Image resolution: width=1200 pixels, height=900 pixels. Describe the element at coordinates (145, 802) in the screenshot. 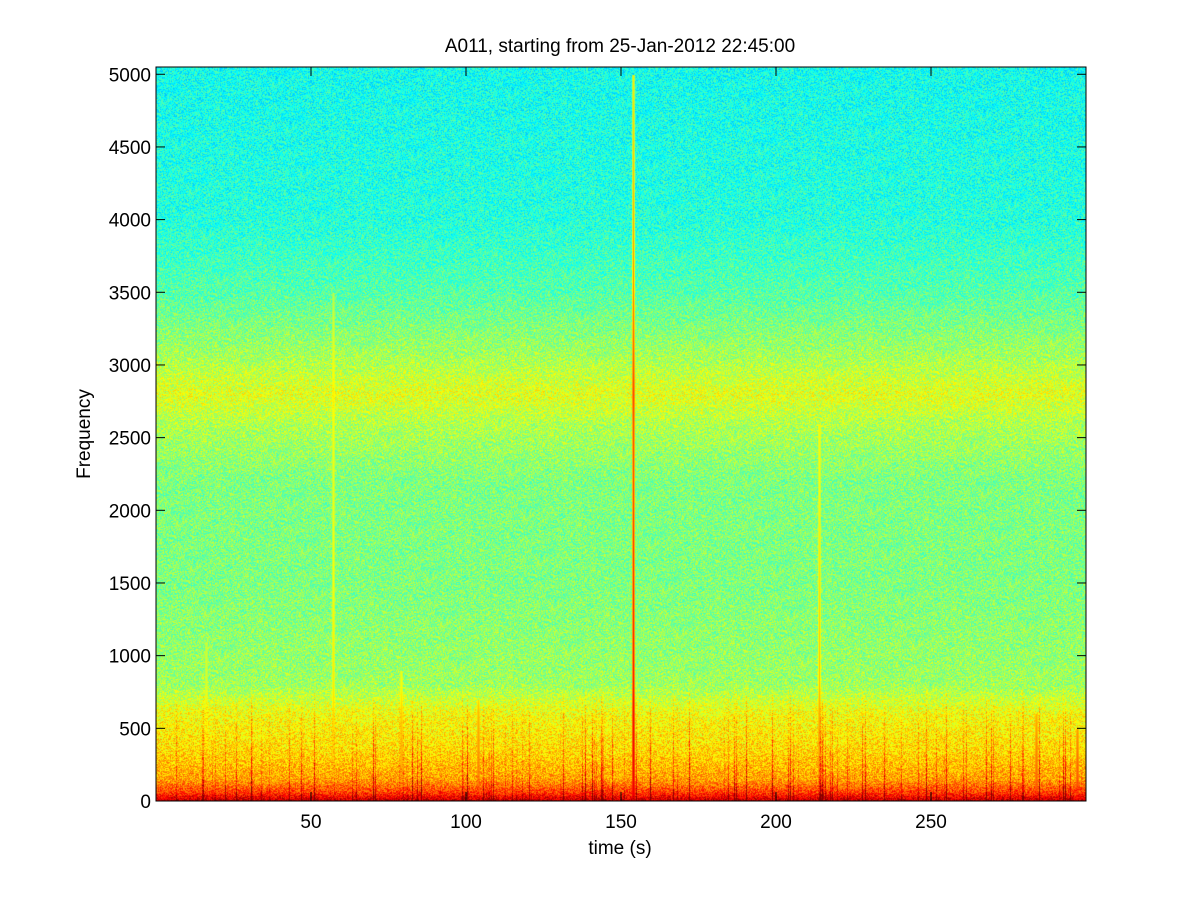

I see `y-tick-label: 0` at that location.